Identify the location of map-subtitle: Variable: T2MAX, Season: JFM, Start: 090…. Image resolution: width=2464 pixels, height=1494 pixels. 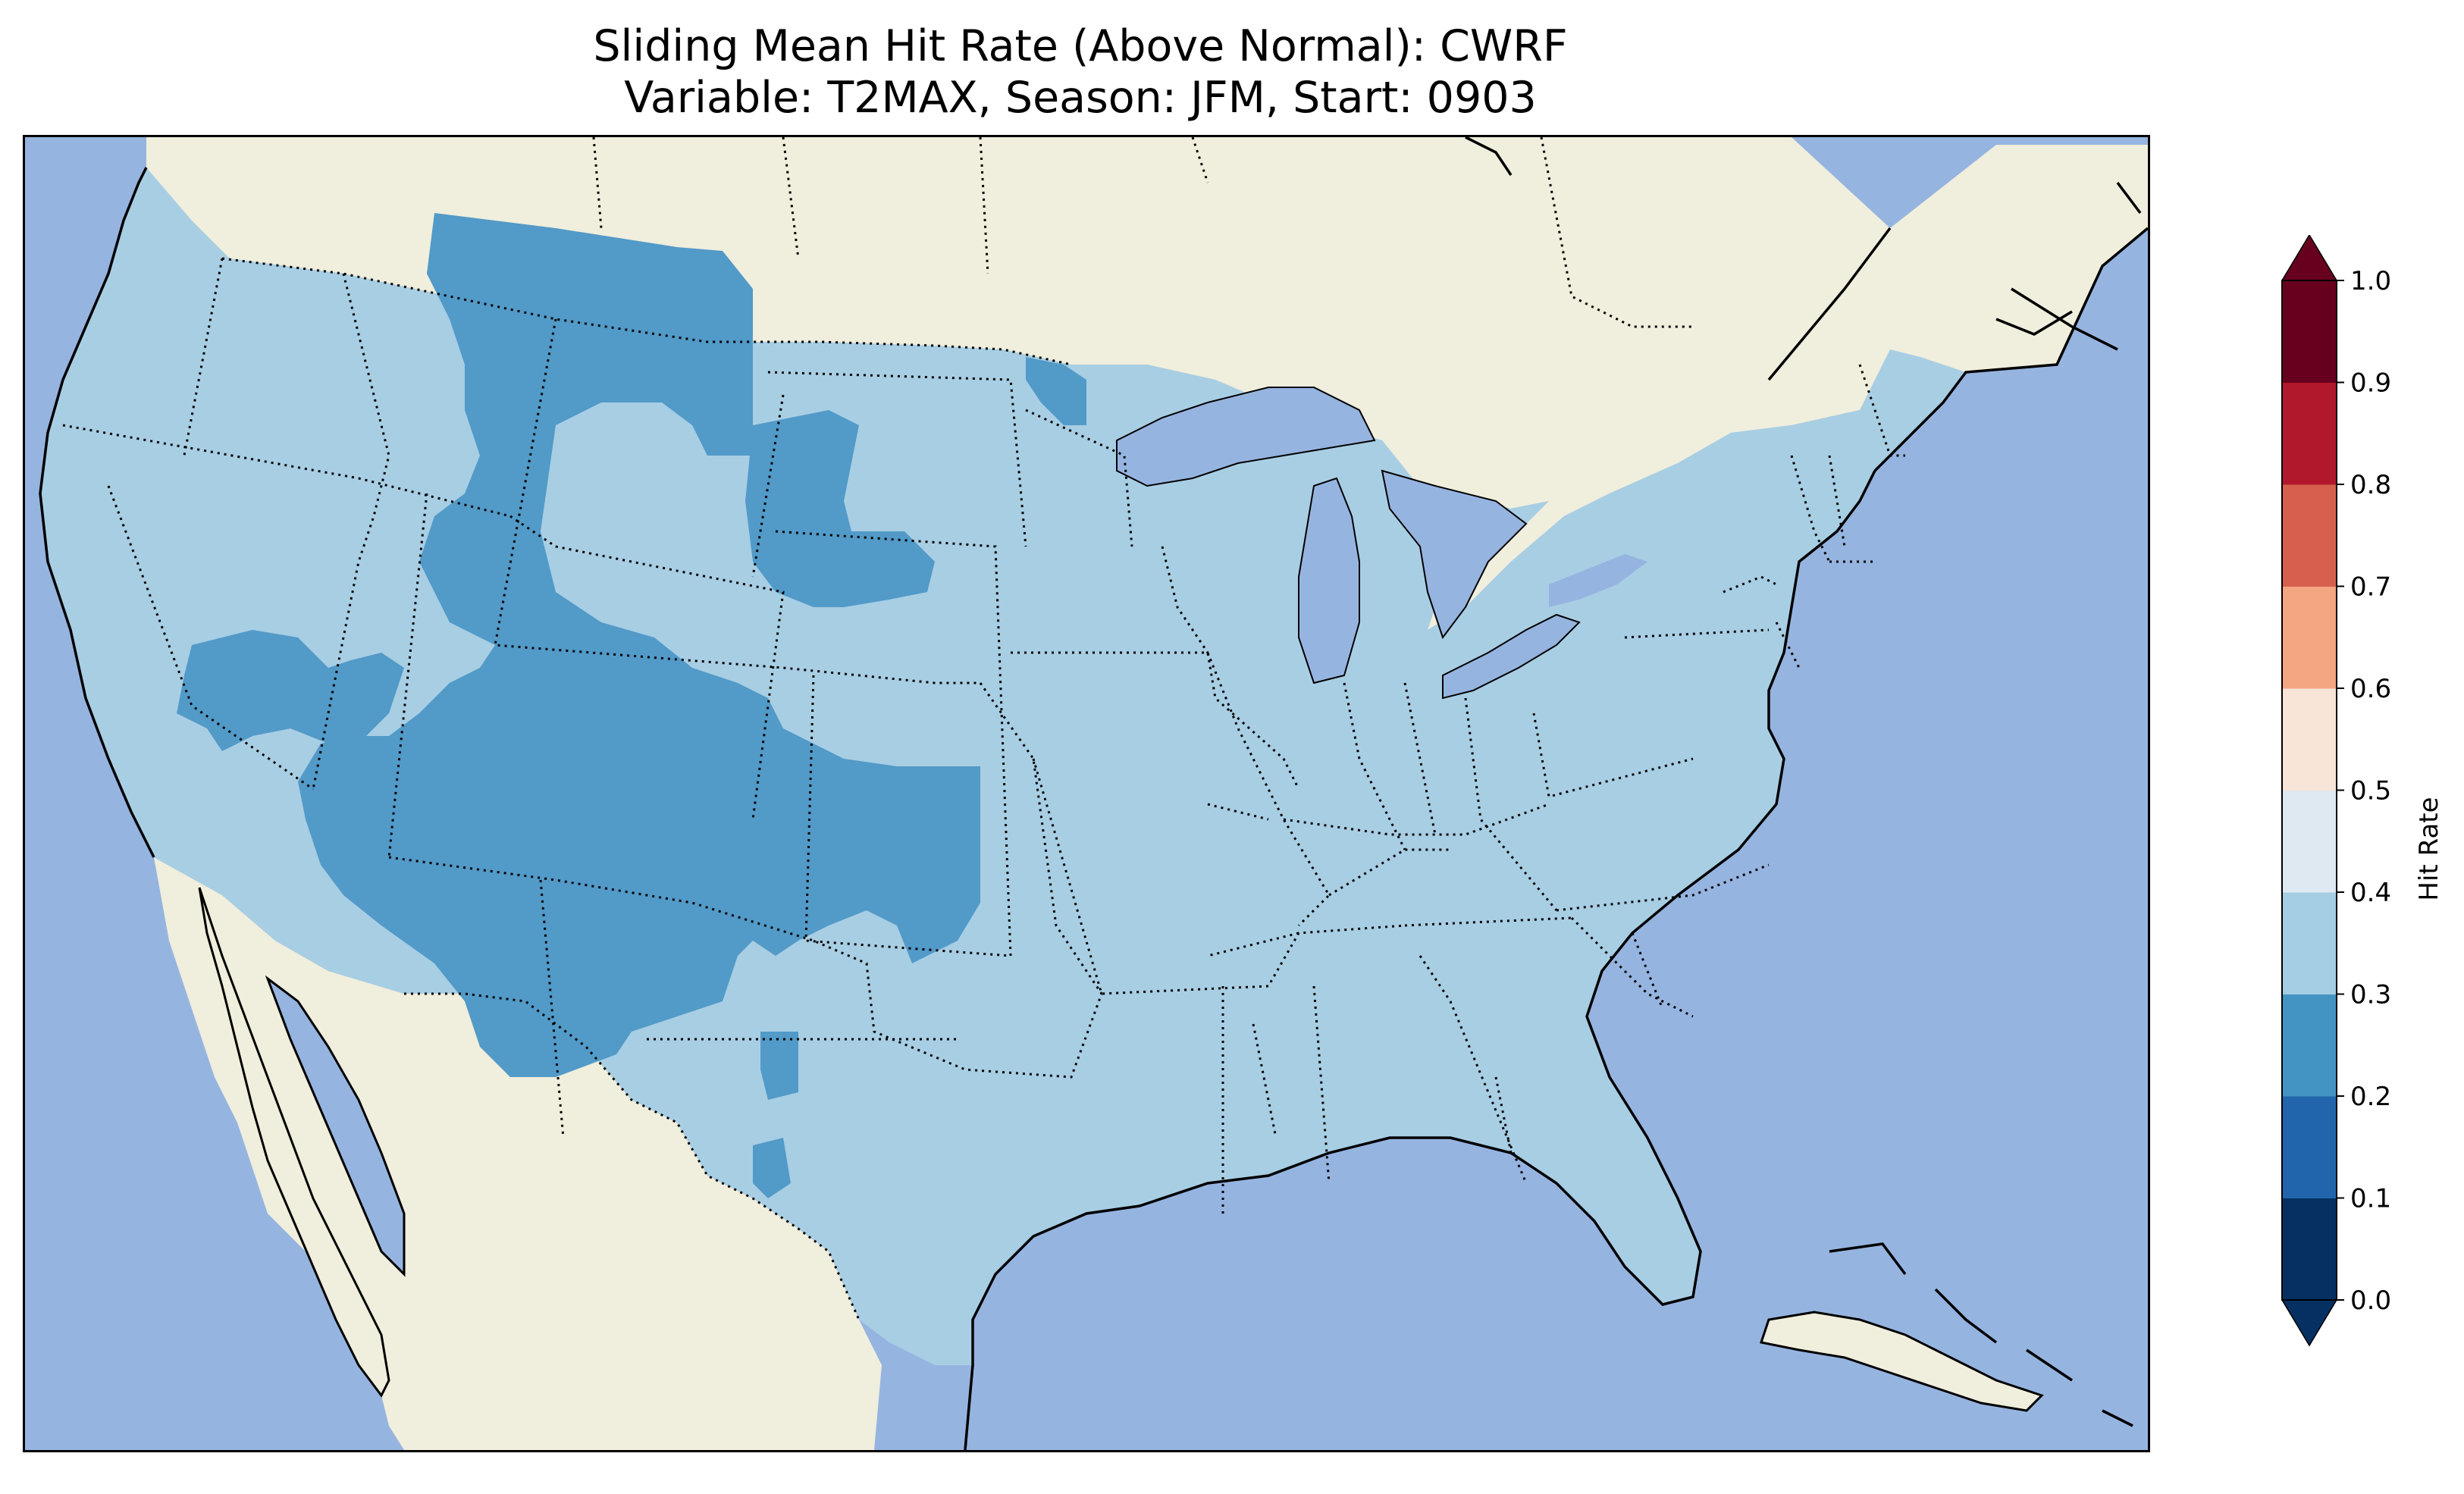
(1081, 98).